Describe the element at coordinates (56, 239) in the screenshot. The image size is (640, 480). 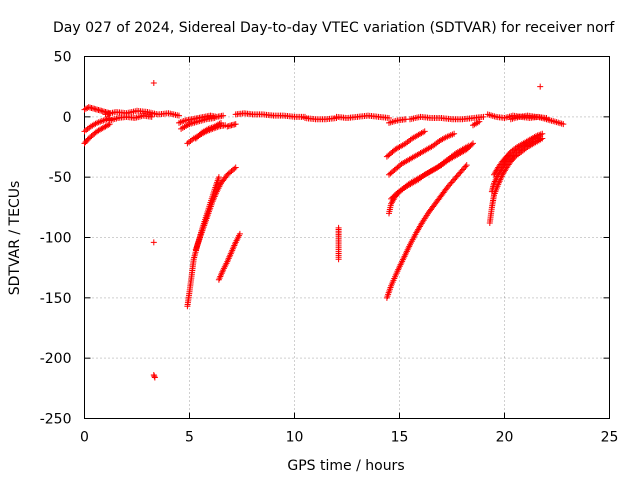
I see `y-tick-label: -100` at that location.